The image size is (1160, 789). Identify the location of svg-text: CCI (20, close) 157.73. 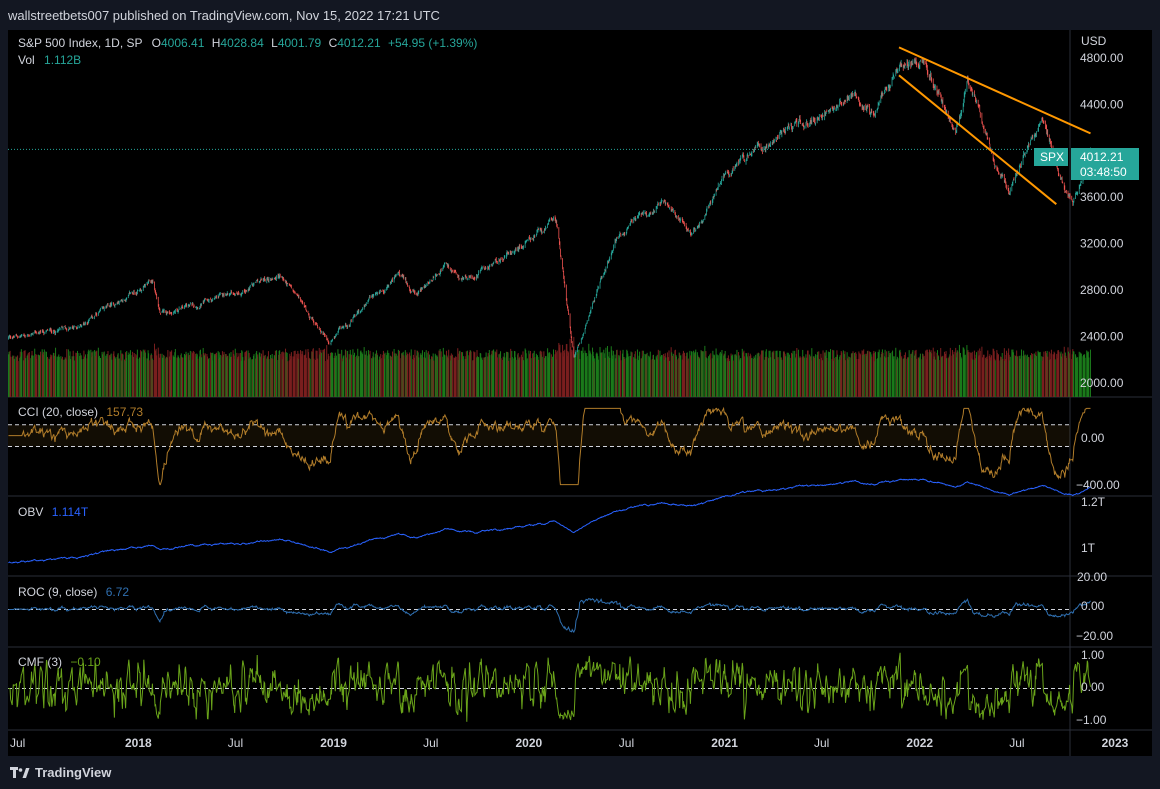
(80, 412).